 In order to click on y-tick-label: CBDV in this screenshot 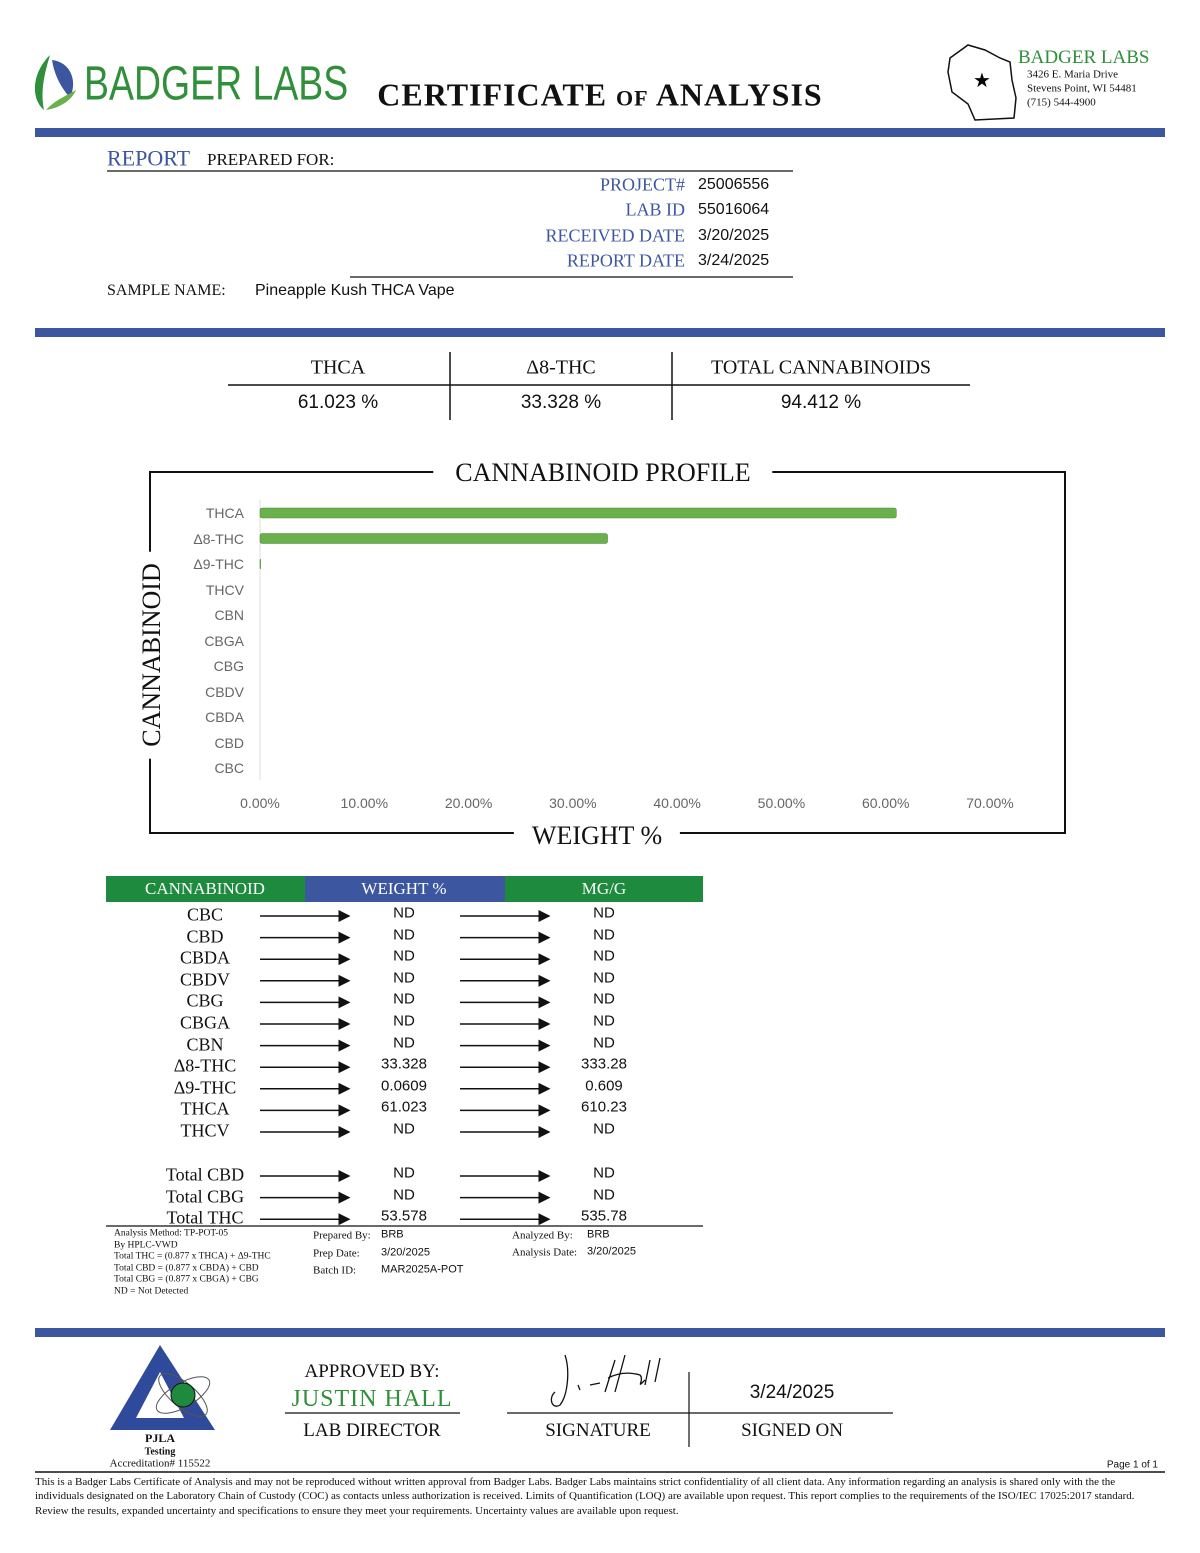, I will do `click(224, 691)`.